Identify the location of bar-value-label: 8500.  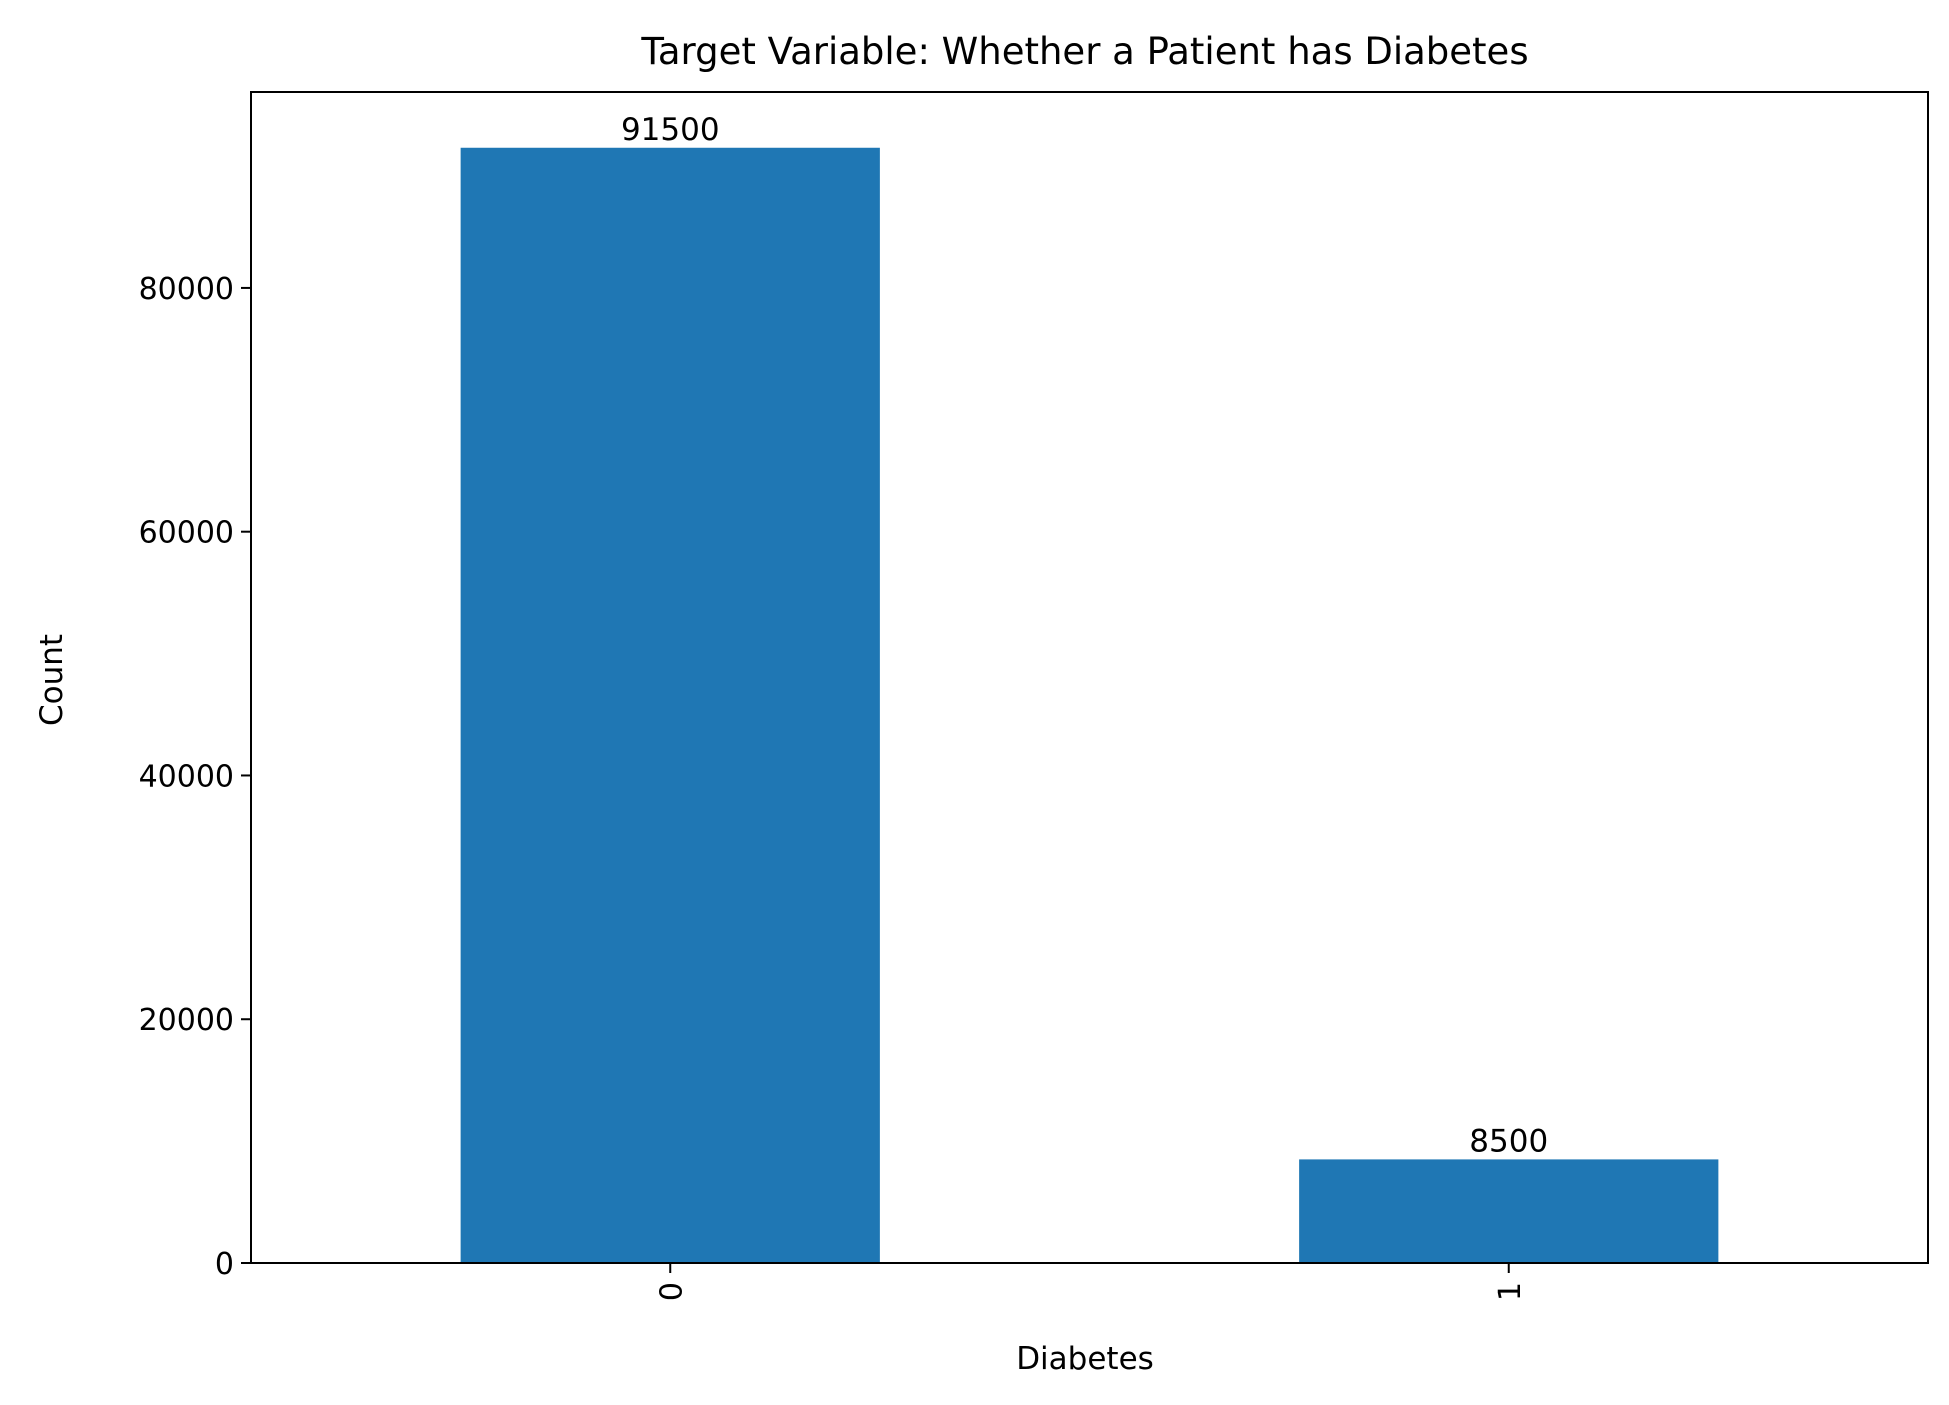
(1508, 1141).